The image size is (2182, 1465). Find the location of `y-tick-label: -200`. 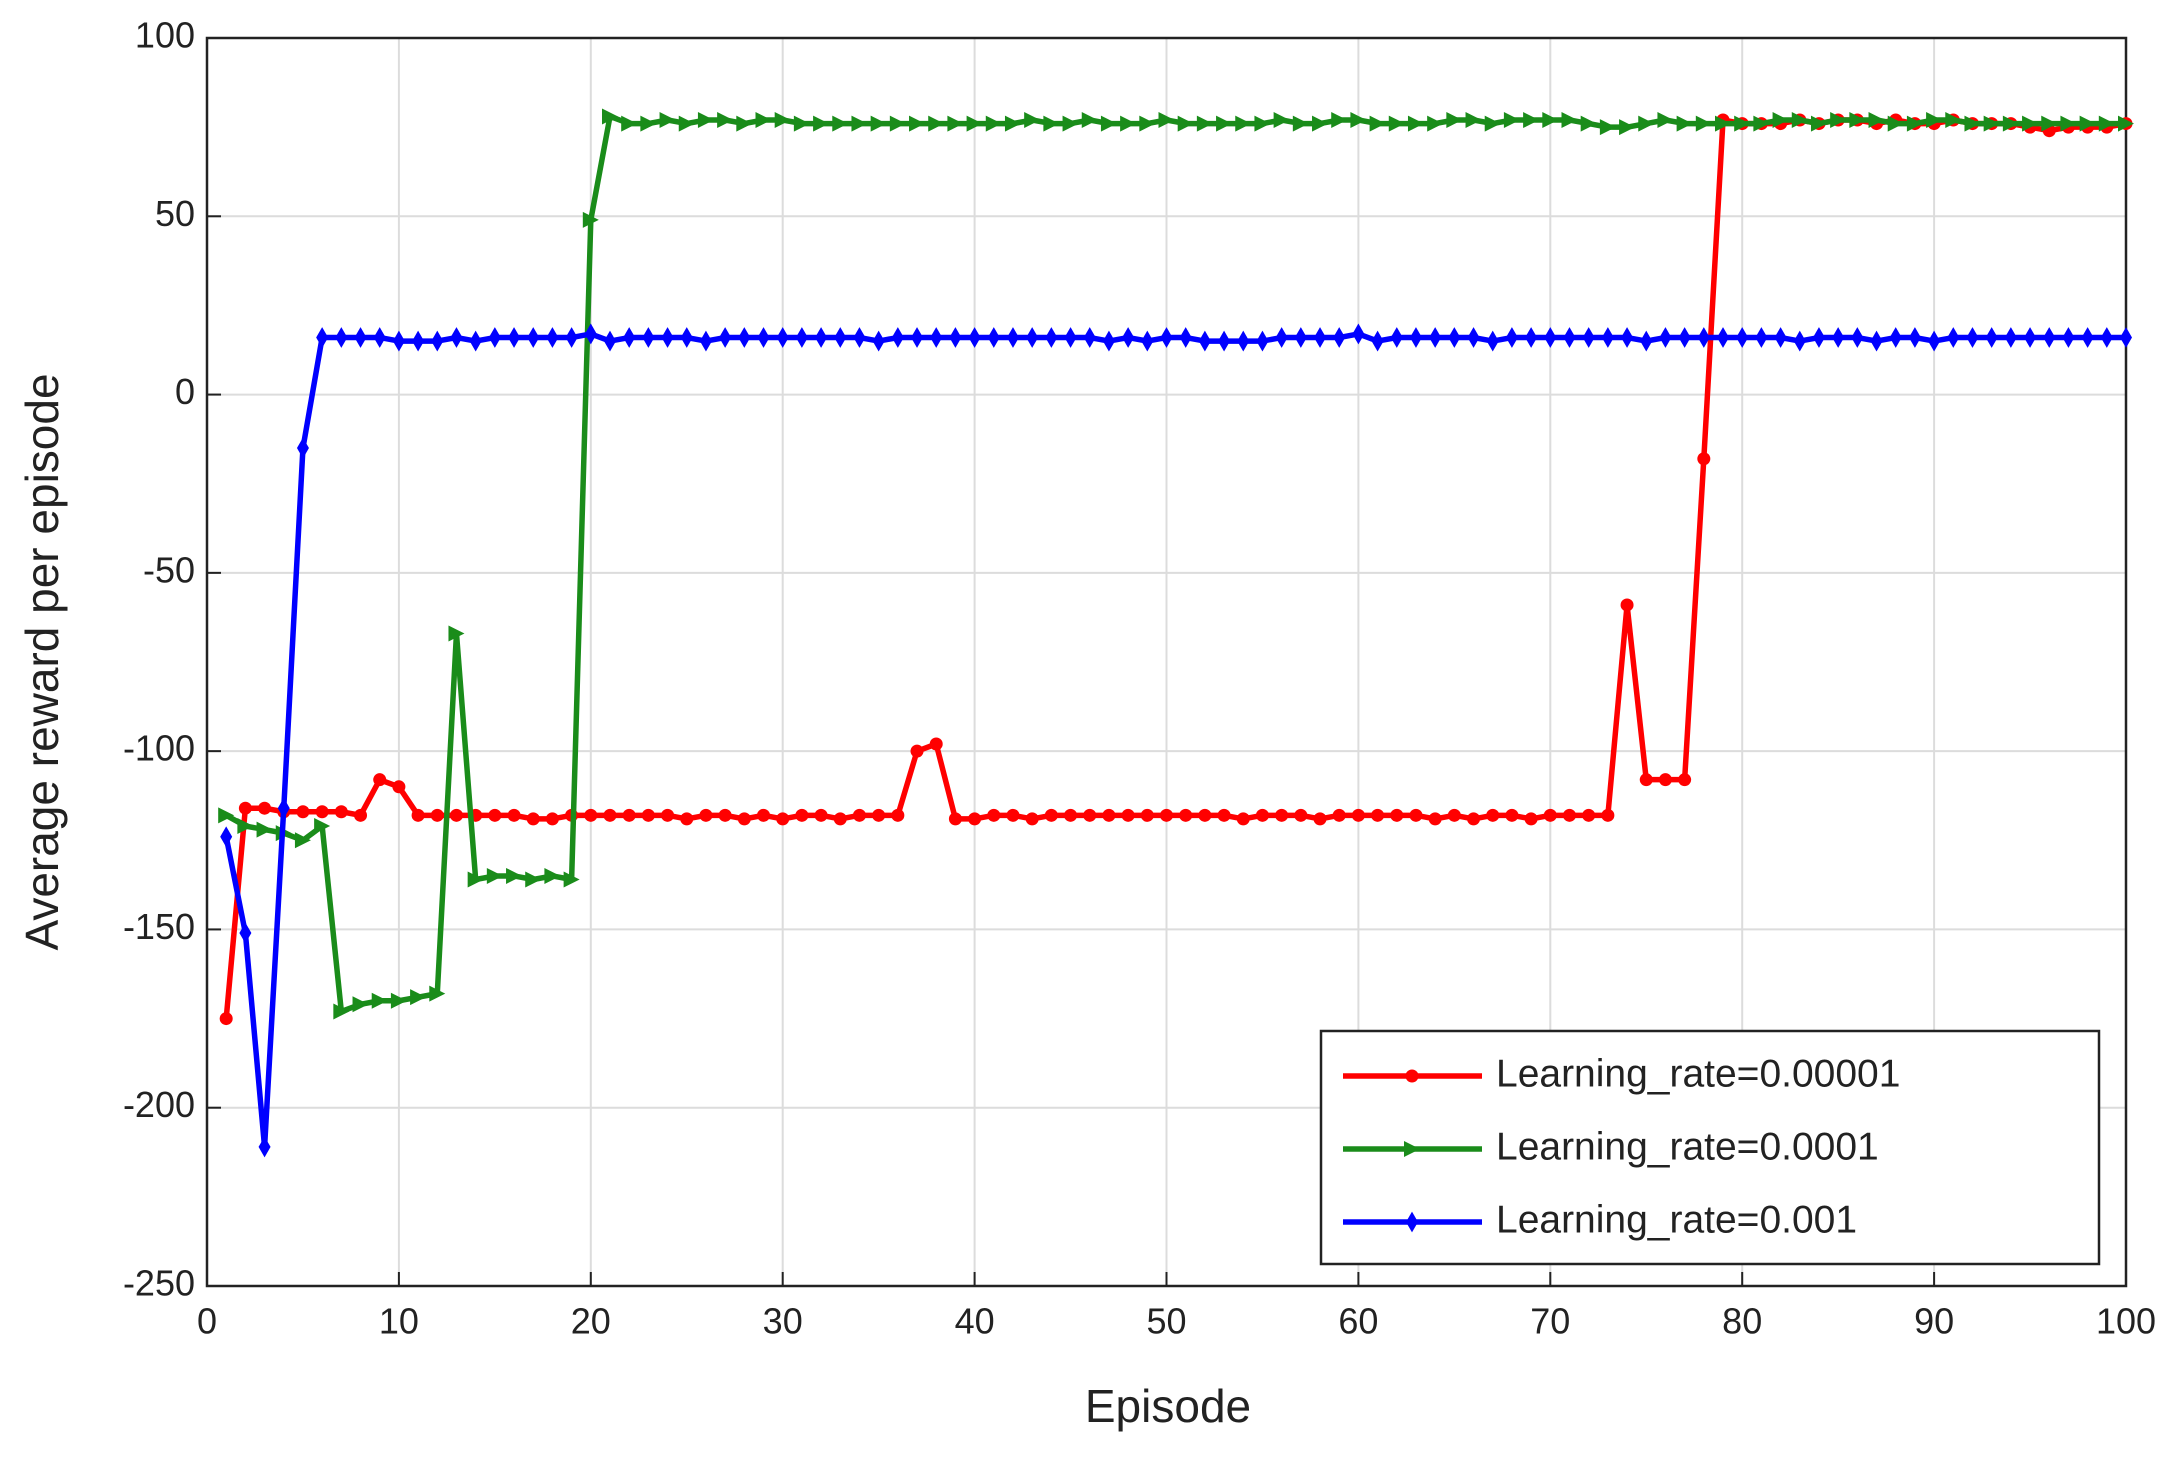

y-tick-label: -200 is located at coordinates (159, 1104).